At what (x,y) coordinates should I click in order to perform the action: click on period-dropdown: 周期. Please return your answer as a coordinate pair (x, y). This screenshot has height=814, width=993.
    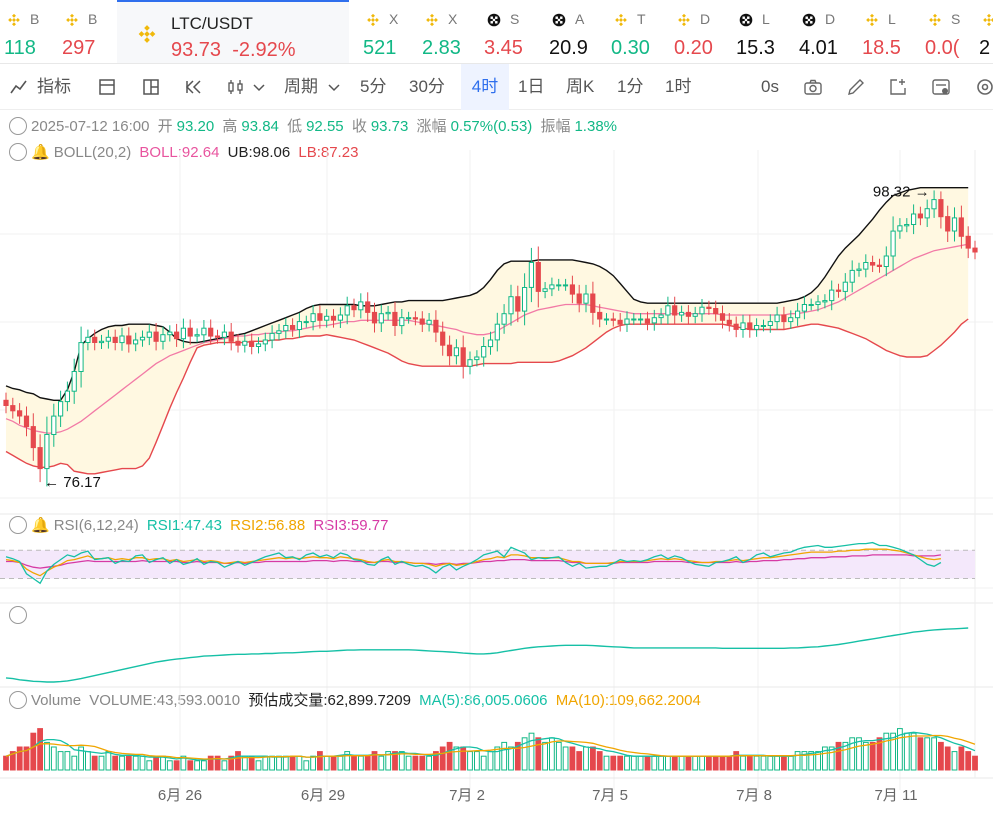
    Looking at the image, I should click on (301, 86).